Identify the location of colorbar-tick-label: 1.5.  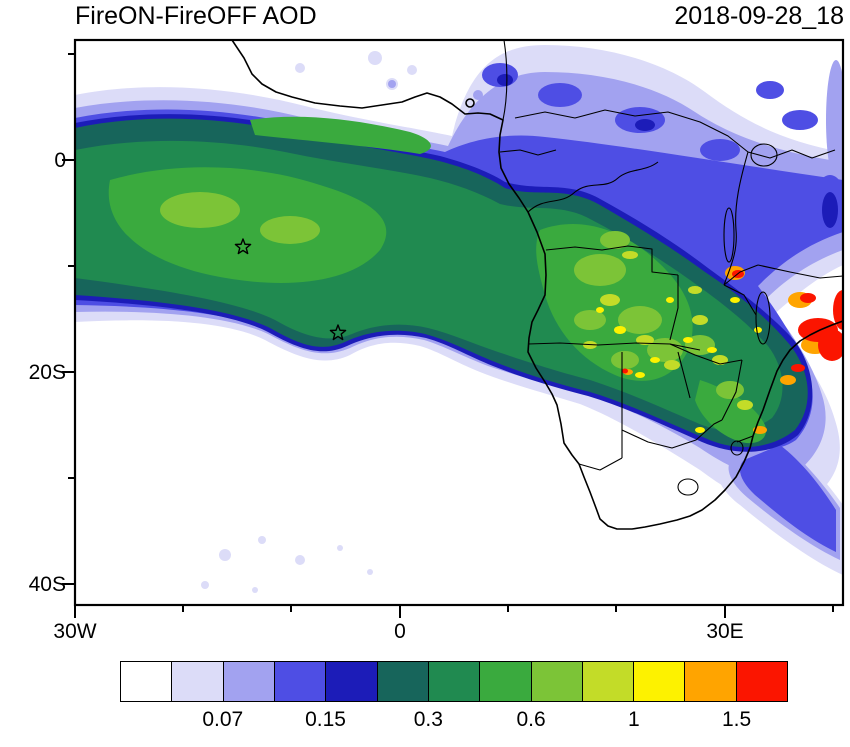
(737, 719).